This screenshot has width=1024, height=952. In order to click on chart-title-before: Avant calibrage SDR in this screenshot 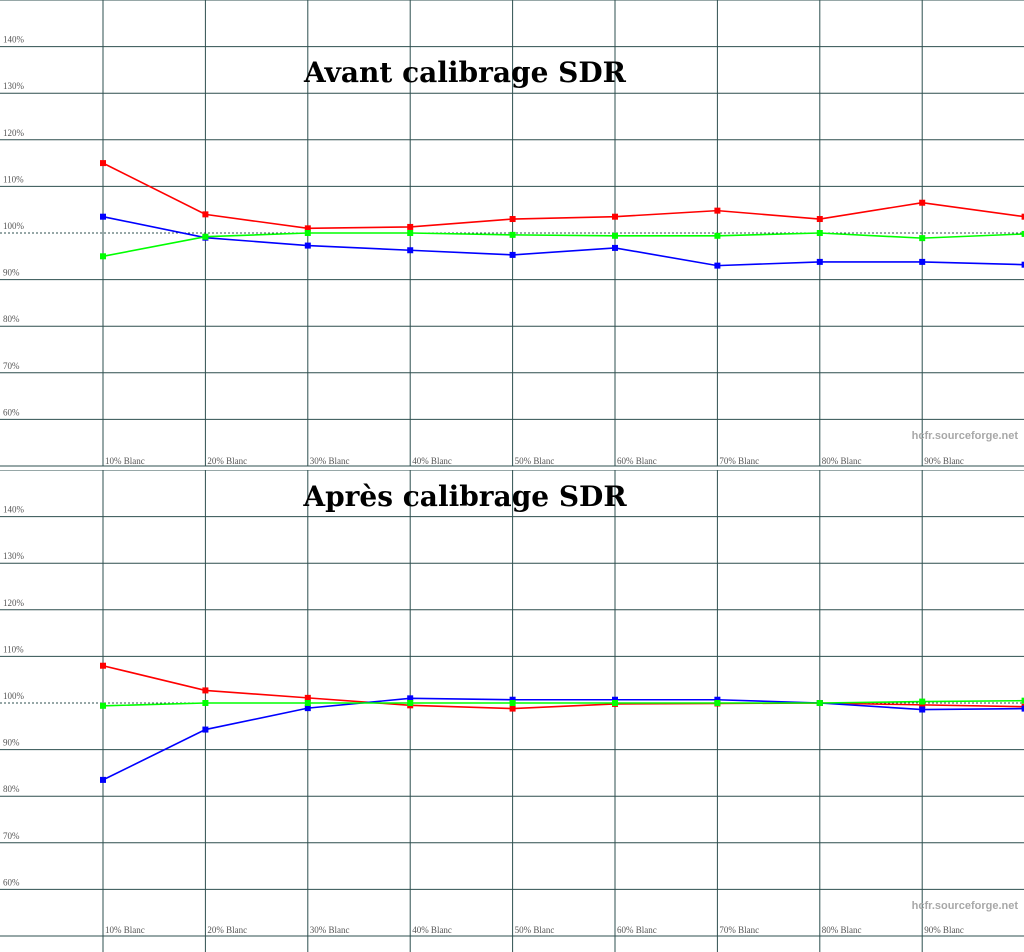, I will do `click(465, 72)`.